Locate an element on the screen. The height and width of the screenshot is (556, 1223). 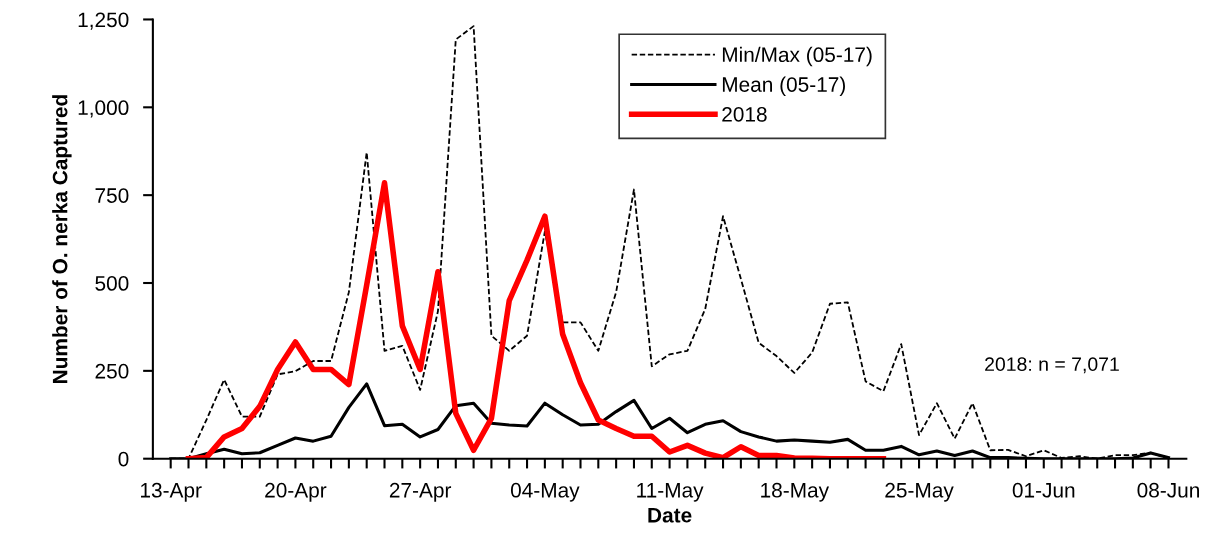
y-tick-label: 500 is located at coordinates (112, 283).